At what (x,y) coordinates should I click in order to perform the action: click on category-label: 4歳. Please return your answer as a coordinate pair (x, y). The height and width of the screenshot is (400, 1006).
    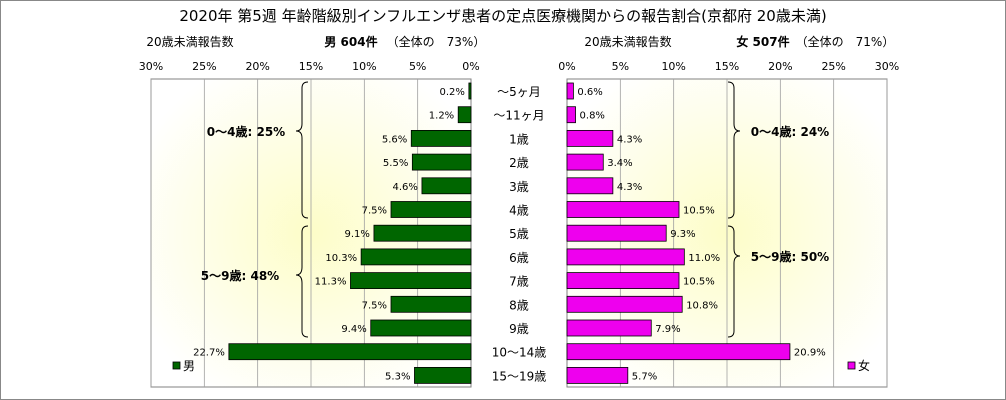
    Looking at the image, I should click on (519, 211).